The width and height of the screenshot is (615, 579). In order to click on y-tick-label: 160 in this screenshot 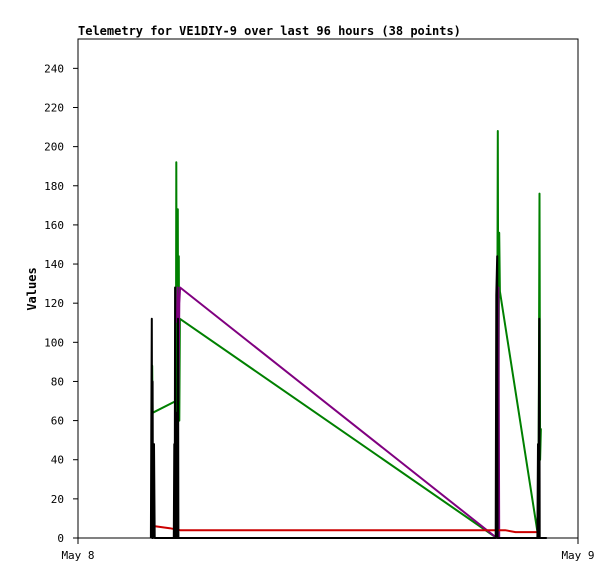, I will do `click(54, 225)`.